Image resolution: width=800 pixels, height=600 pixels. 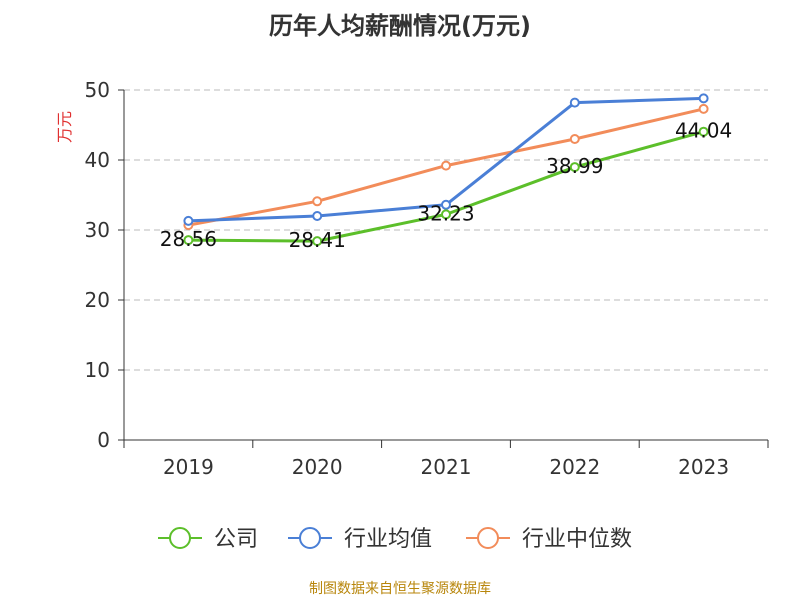 What do you see at coordinates (97, 300) in the screenshot?
I see `y-tick-label: 20` at bounding box center [97, 300].